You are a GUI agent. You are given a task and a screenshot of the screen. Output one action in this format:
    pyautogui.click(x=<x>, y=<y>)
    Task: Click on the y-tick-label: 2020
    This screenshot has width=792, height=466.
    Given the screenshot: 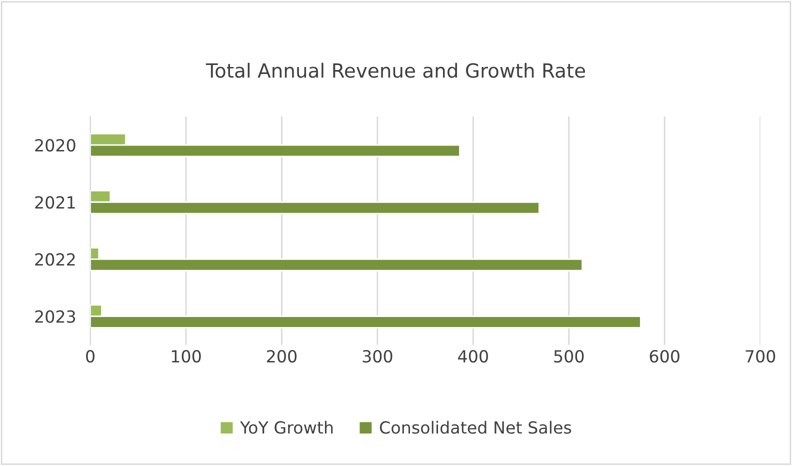 What is the action you would take?
    pyautogui.click(x=55, y=145)
    